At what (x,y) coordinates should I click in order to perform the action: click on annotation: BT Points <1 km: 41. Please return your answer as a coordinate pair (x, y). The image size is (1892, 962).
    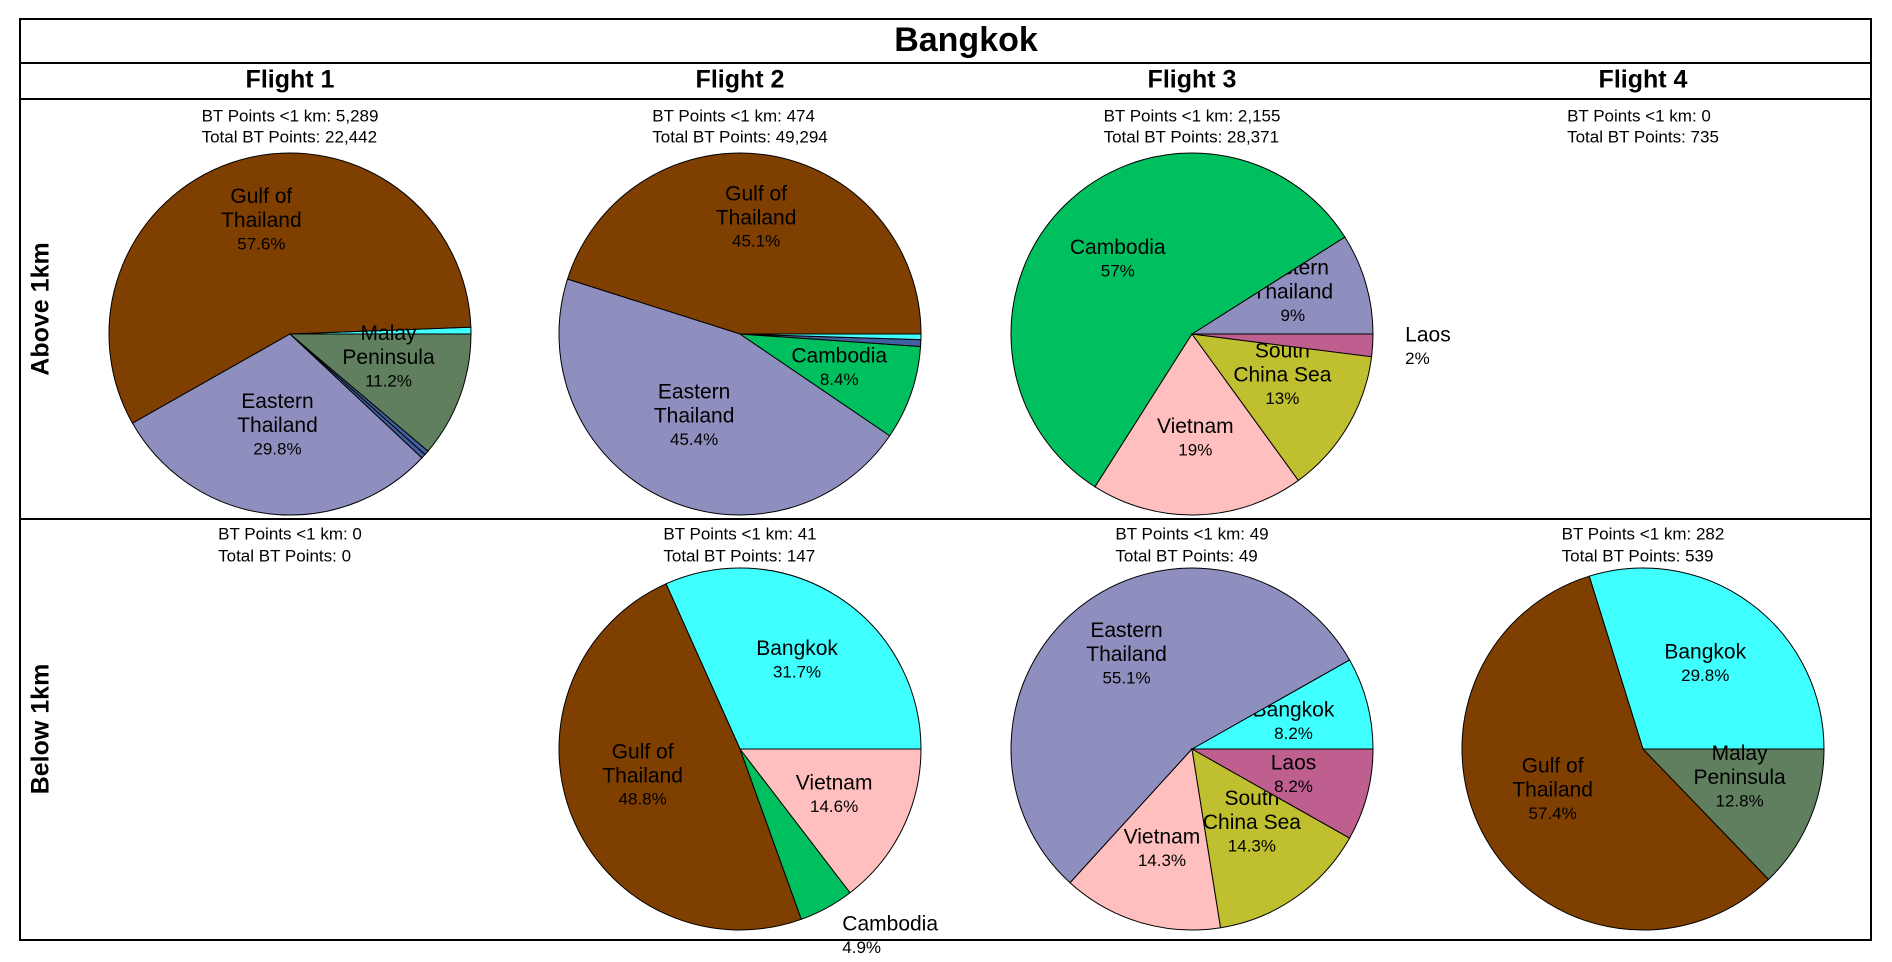
    Looking at the image, I should click on (739, 533).